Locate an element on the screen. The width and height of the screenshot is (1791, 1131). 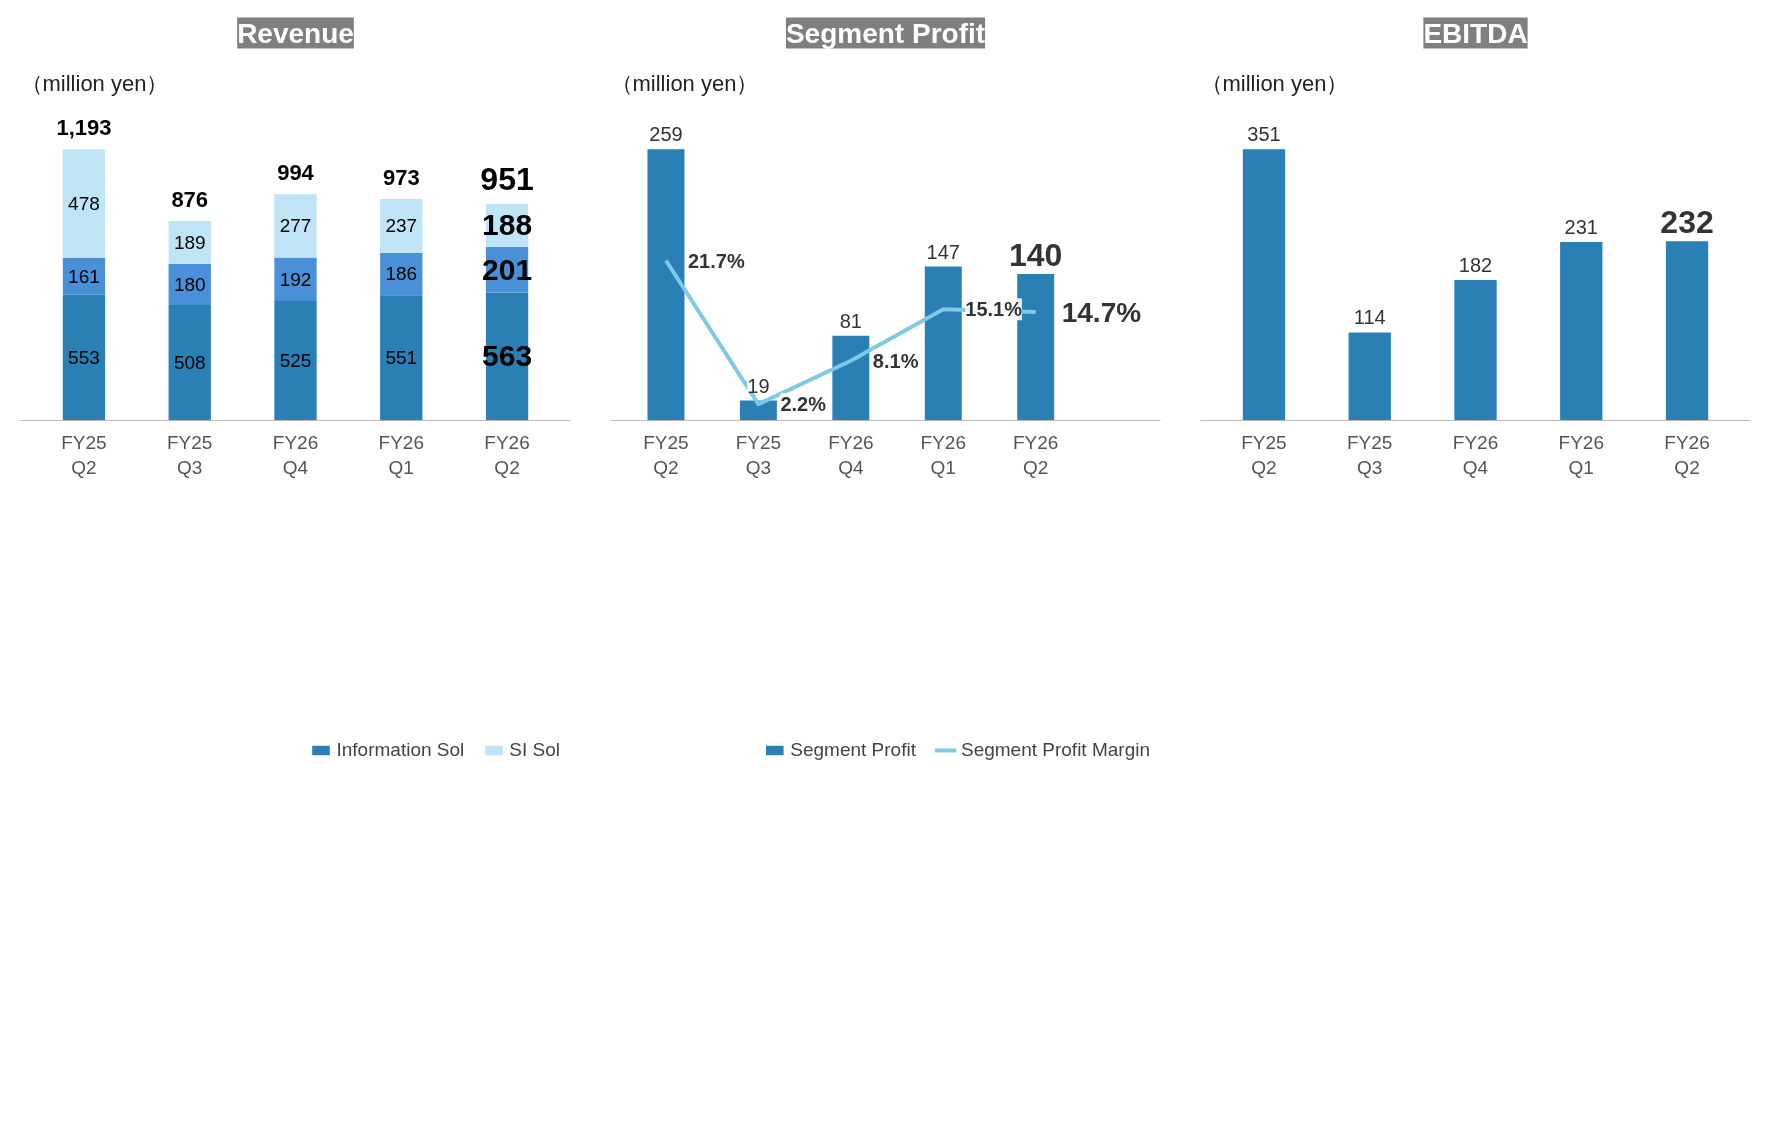
legend-label: Segment Profit is located at coordinates (853, 750).